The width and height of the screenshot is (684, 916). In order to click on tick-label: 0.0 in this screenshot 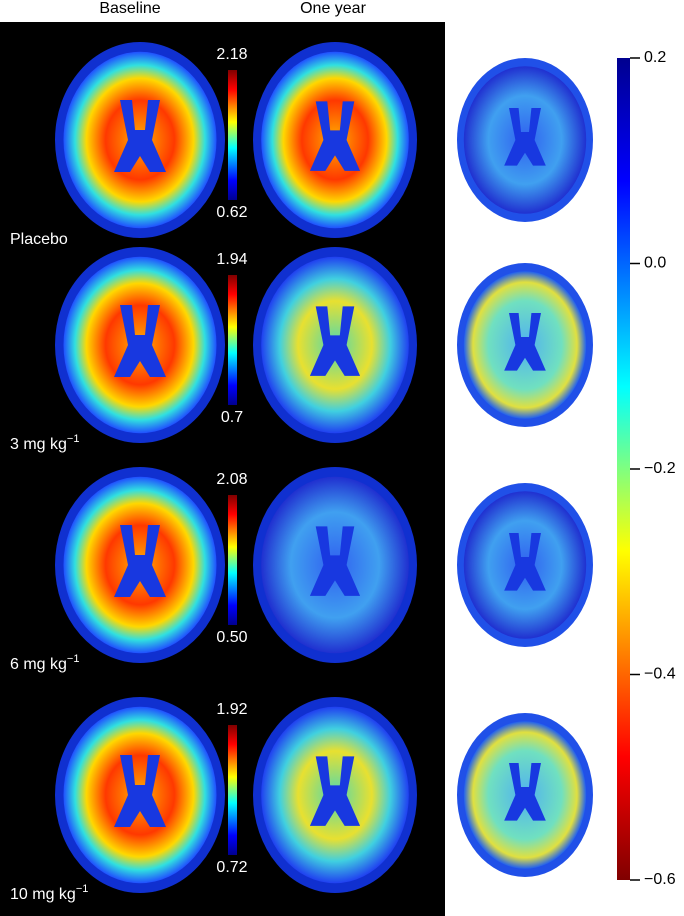, I will do `click(655, 263)`.